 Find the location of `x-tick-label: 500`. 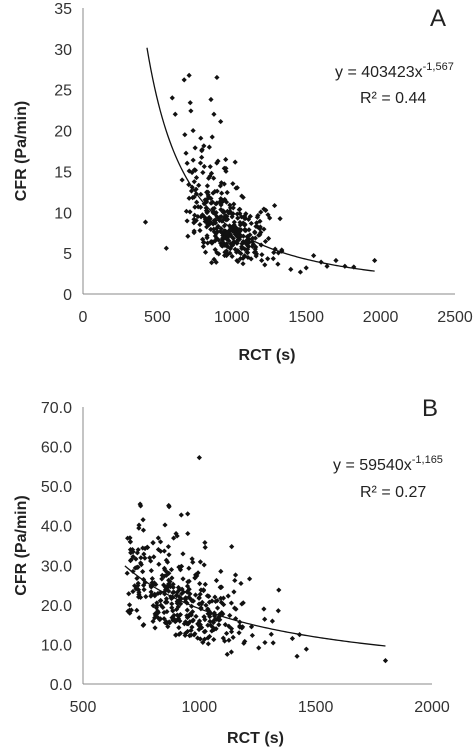

x-tick-label: 500 is located at coordinates (157, 317).